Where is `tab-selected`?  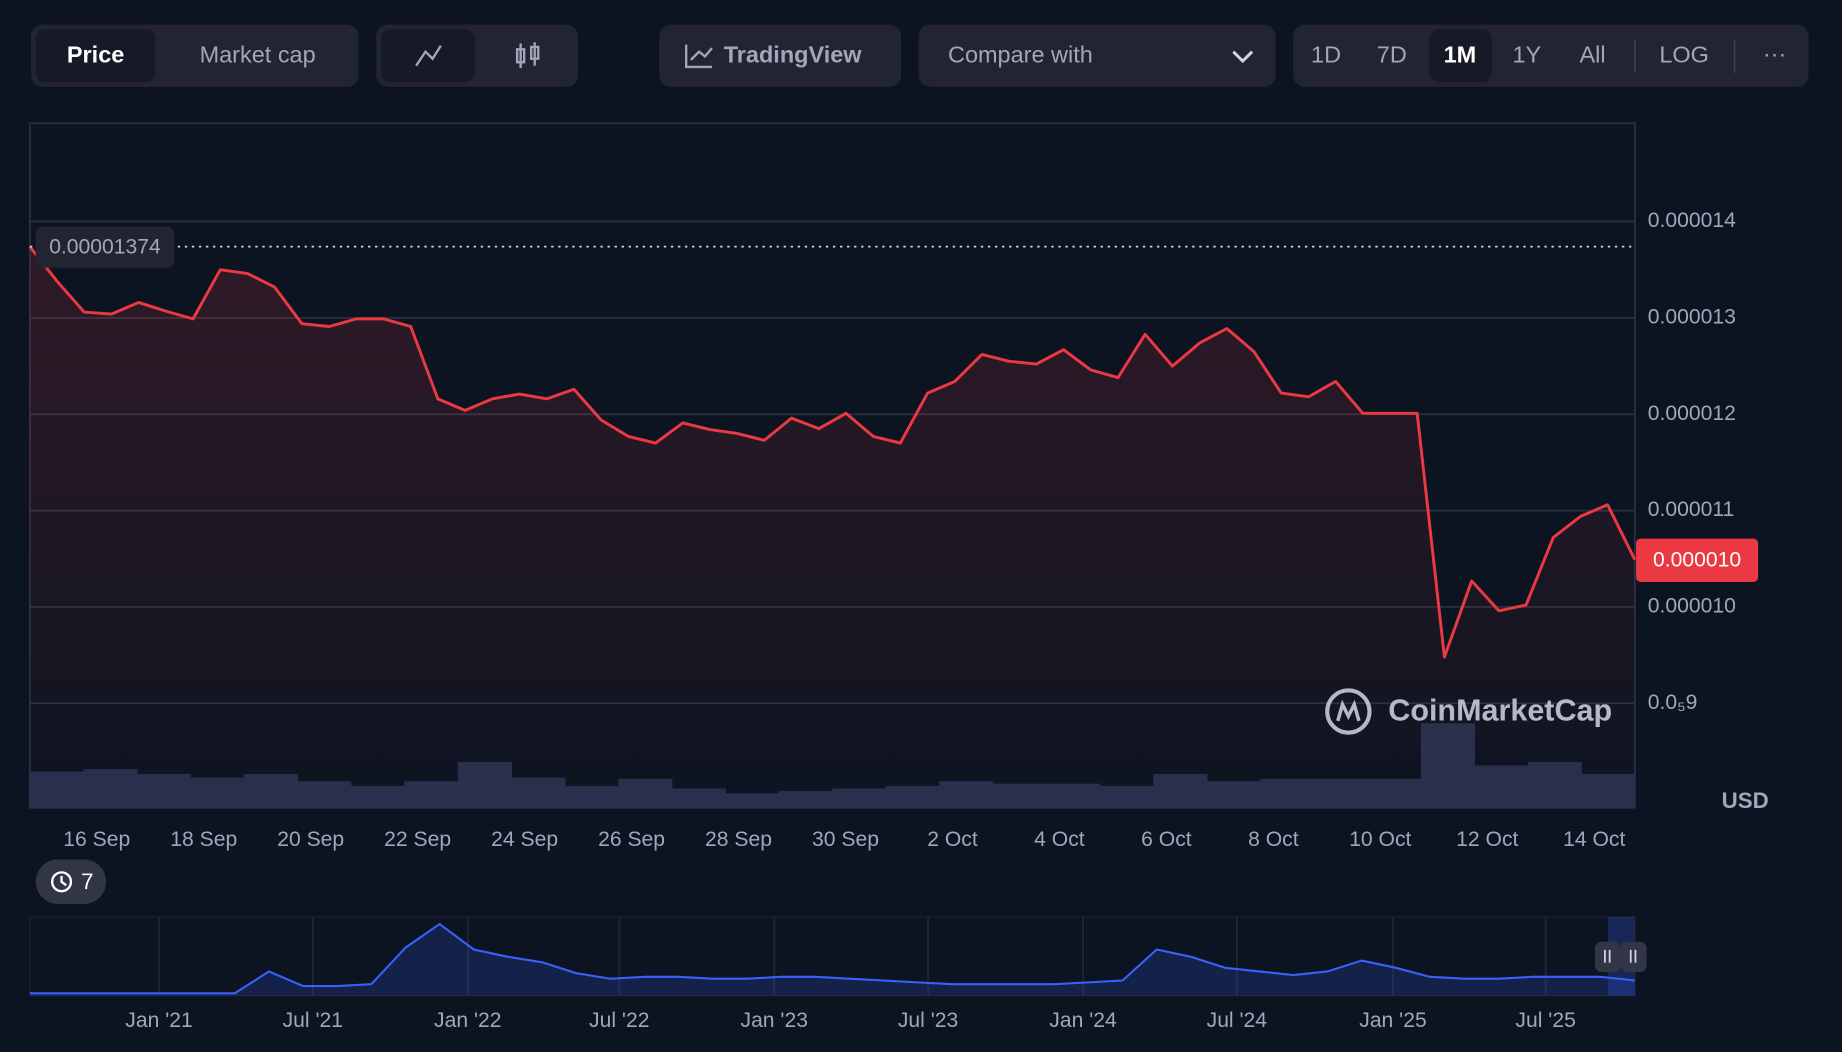
tab-selected is located at coordinates (95, 56).